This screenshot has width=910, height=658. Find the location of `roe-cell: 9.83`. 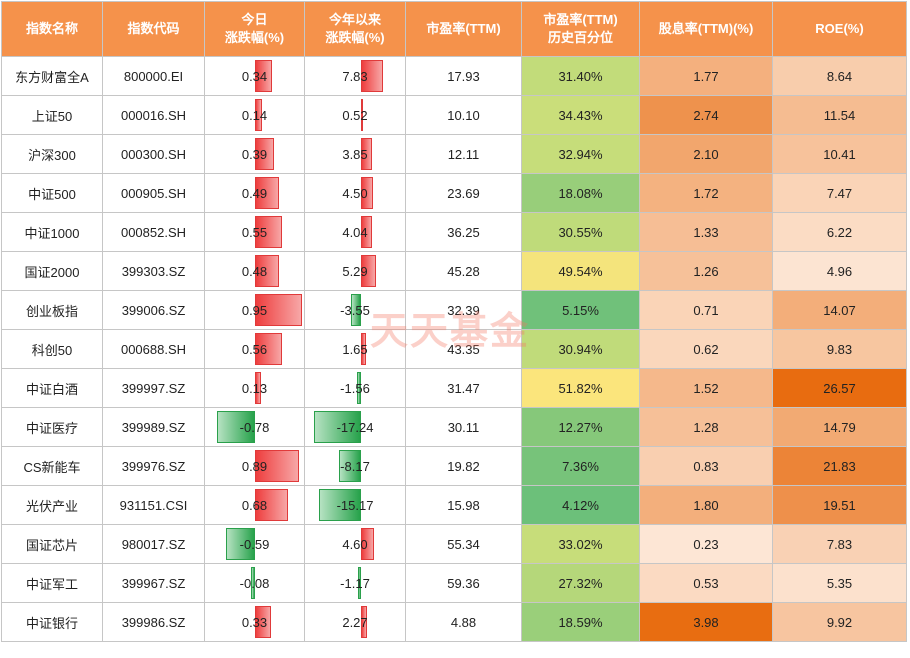

roe-cell: 9.83 is located at coordinates (839, 349).